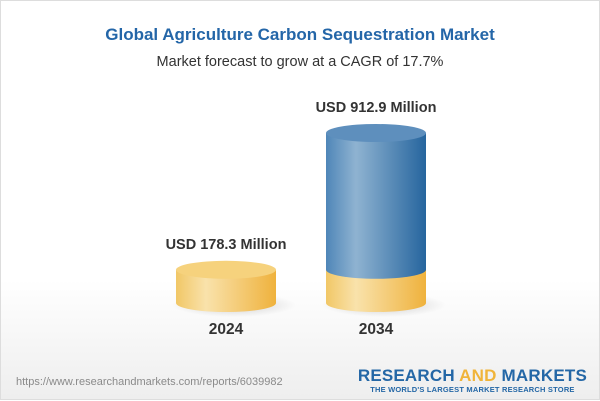 The width and height of the screenshot is (600, 401). I want to click on value-label: USD 912.9 Million, so click(376, 108).